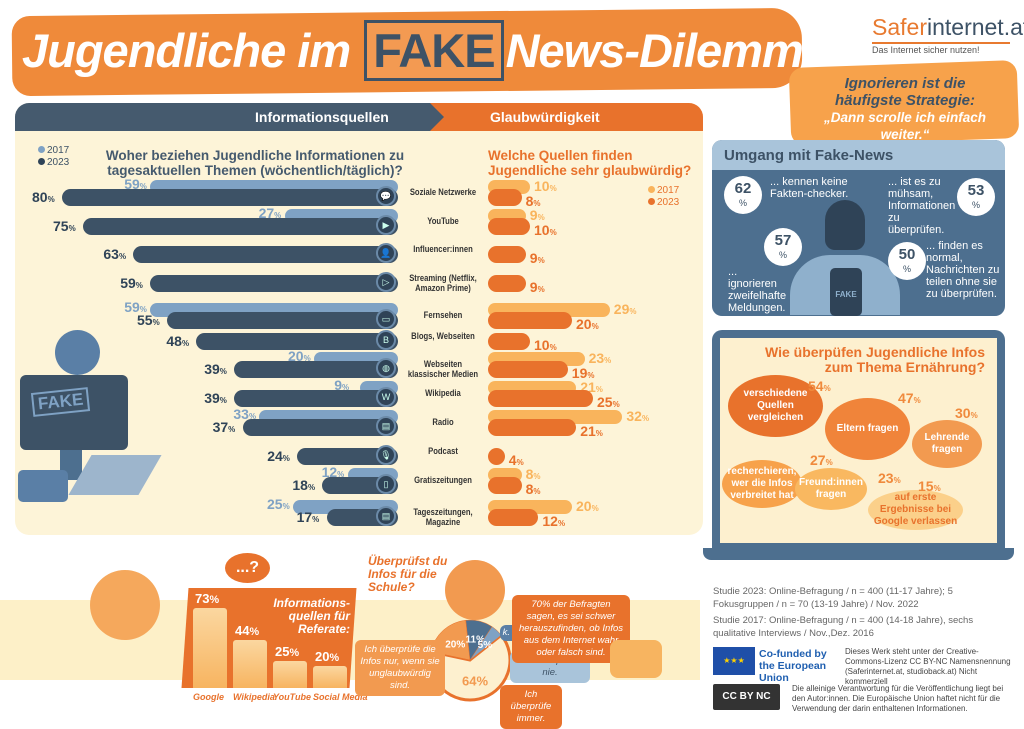 This screenshot has width=1024, height=729. Describe the element at coordinates (746, 697) in the screenshot. I see `cc-license-icon: CC BY NC` at that location.